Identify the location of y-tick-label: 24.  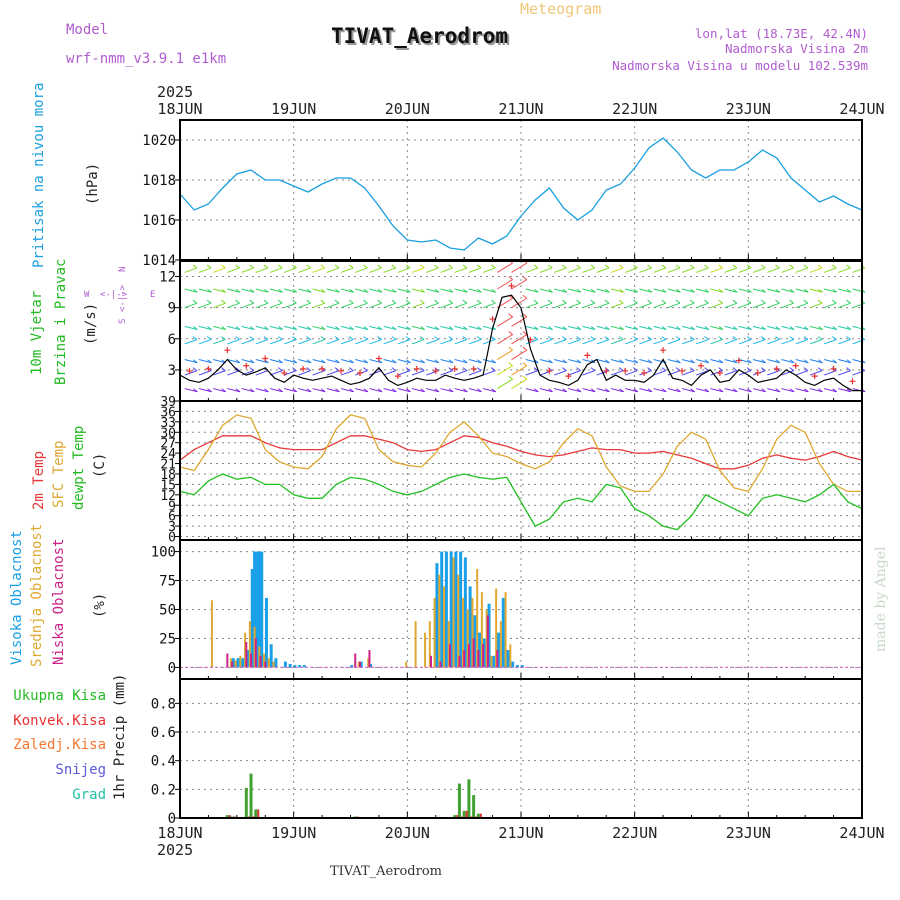
(168, 454).